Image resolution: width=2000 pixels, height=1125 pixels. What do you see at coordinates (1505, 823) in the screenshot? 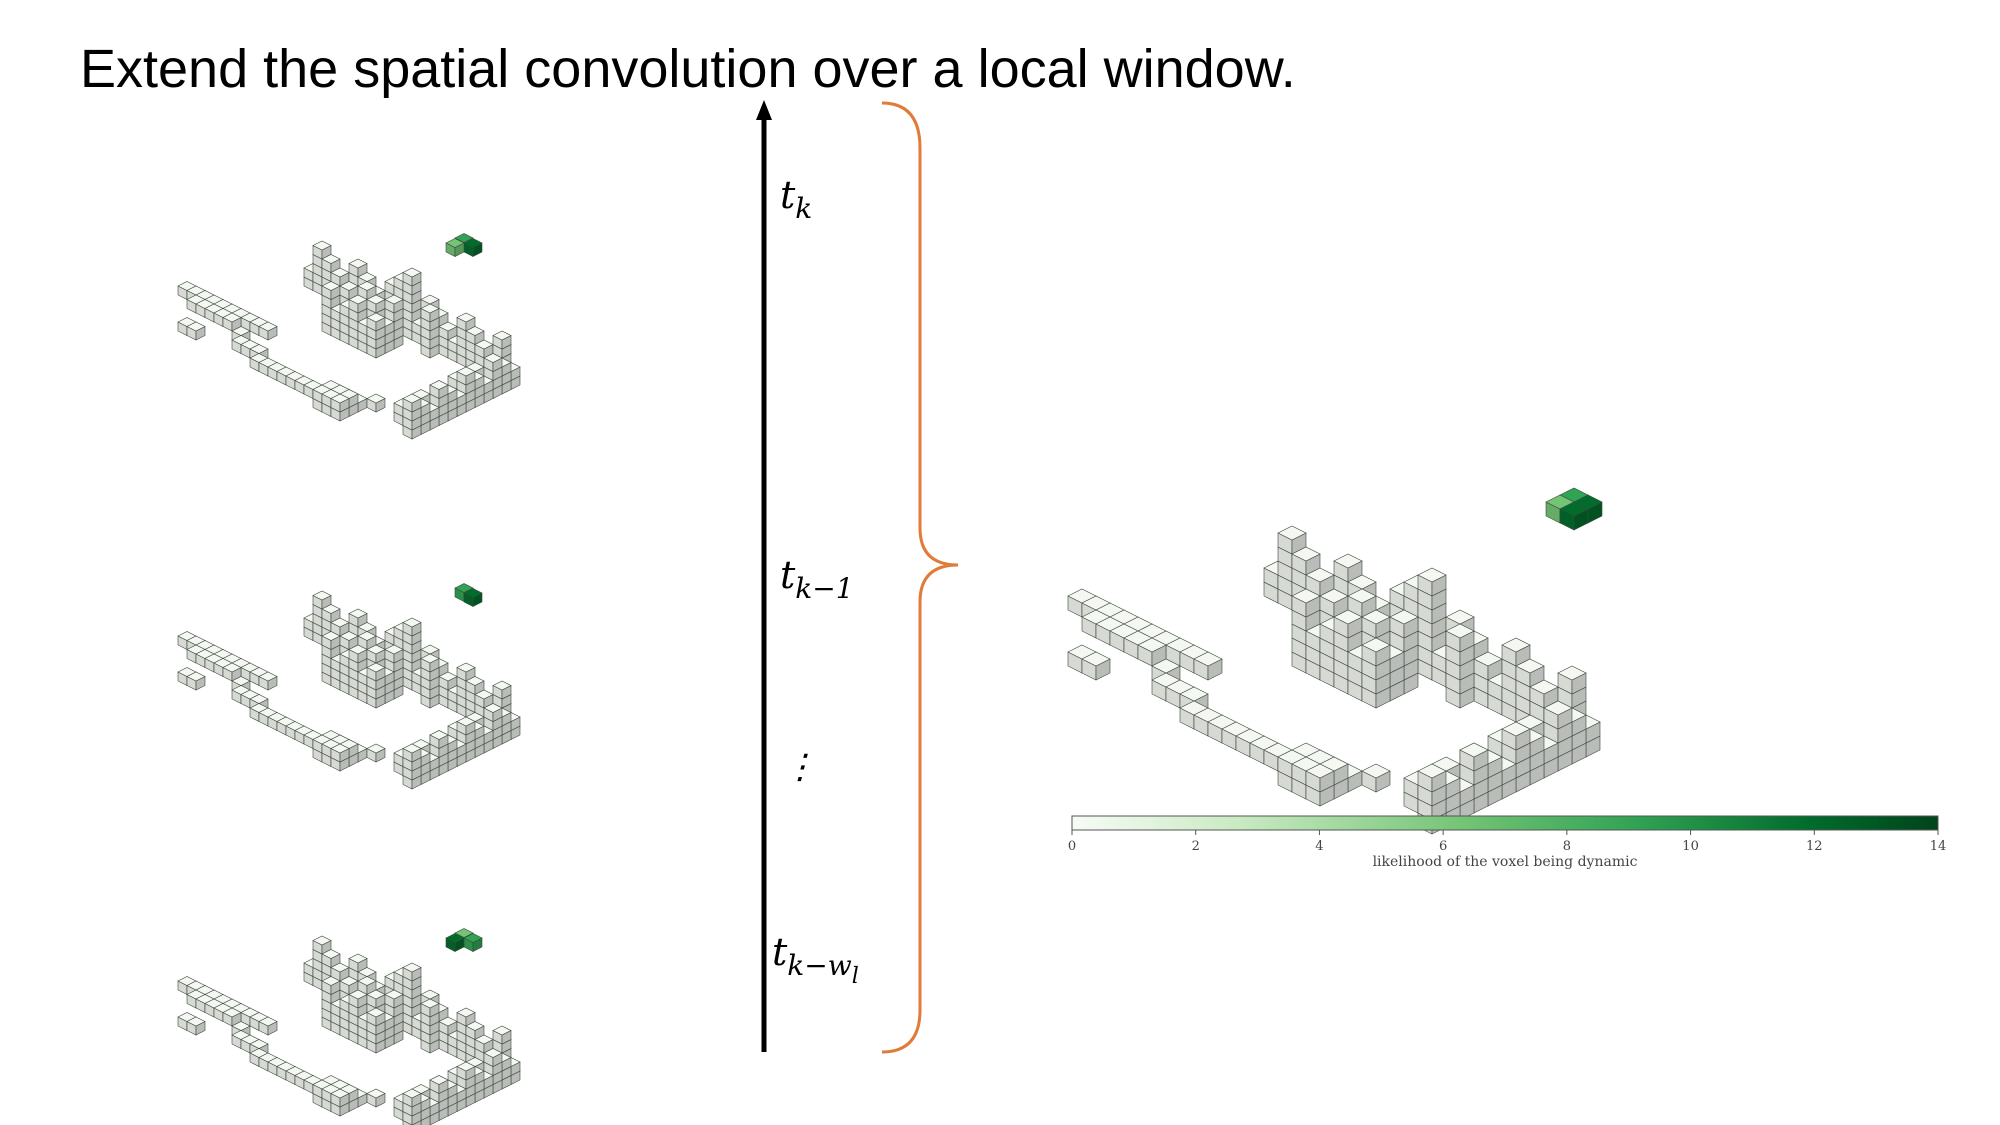
I see `colorbar-gradient` at bounding box center [1505, 823].